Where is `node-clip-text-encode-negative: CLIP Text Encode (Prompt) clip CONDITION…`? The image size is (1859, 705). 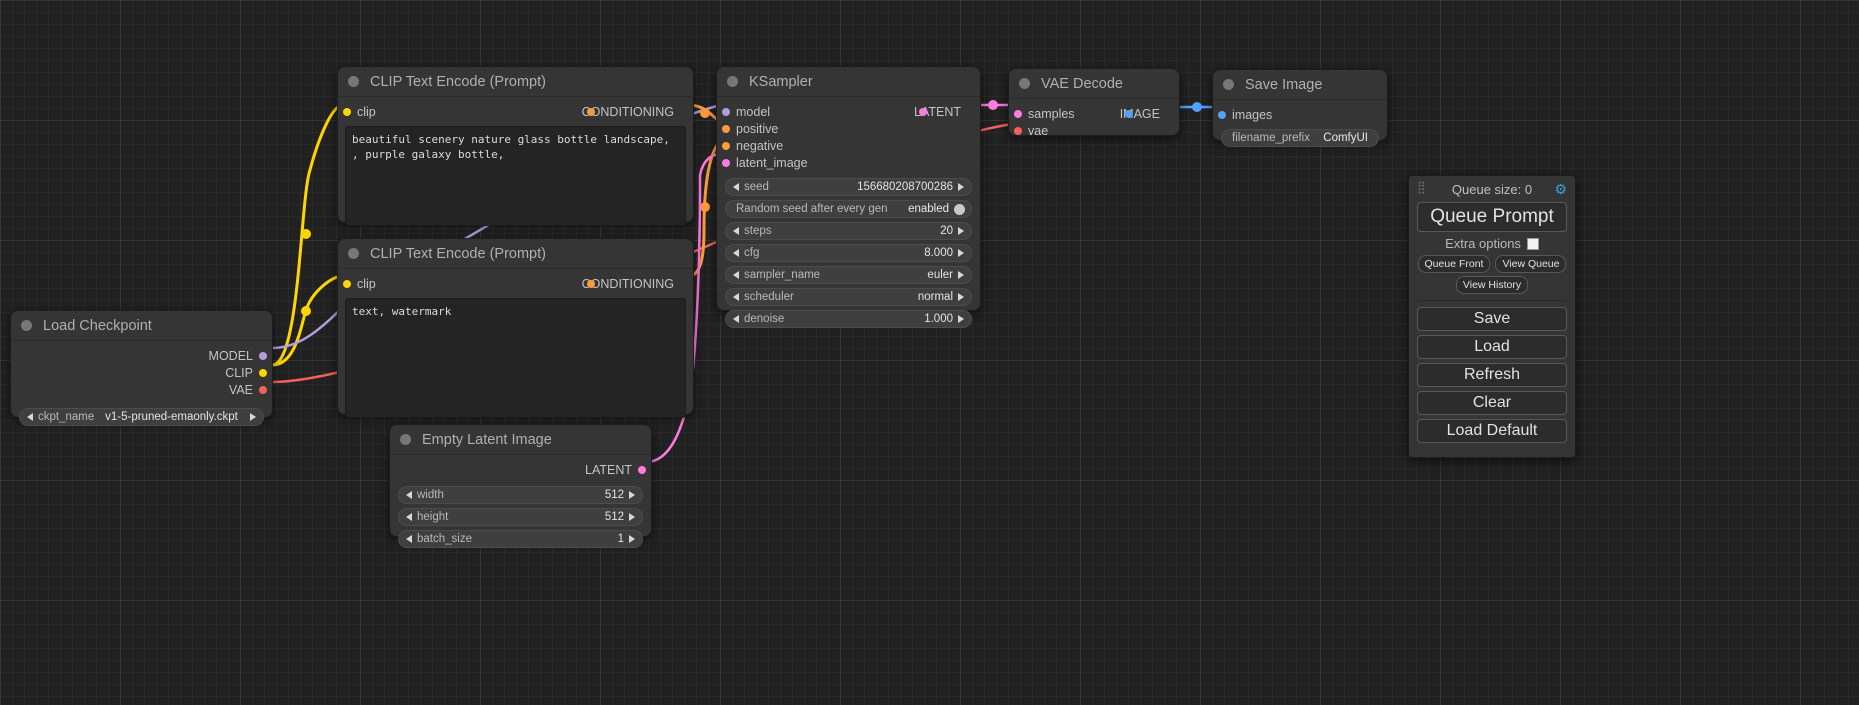 node-clip-text-encode-negative: CLIP Text Encode (Prompt) clip CONDITION… is located at coordinates (515, 328).